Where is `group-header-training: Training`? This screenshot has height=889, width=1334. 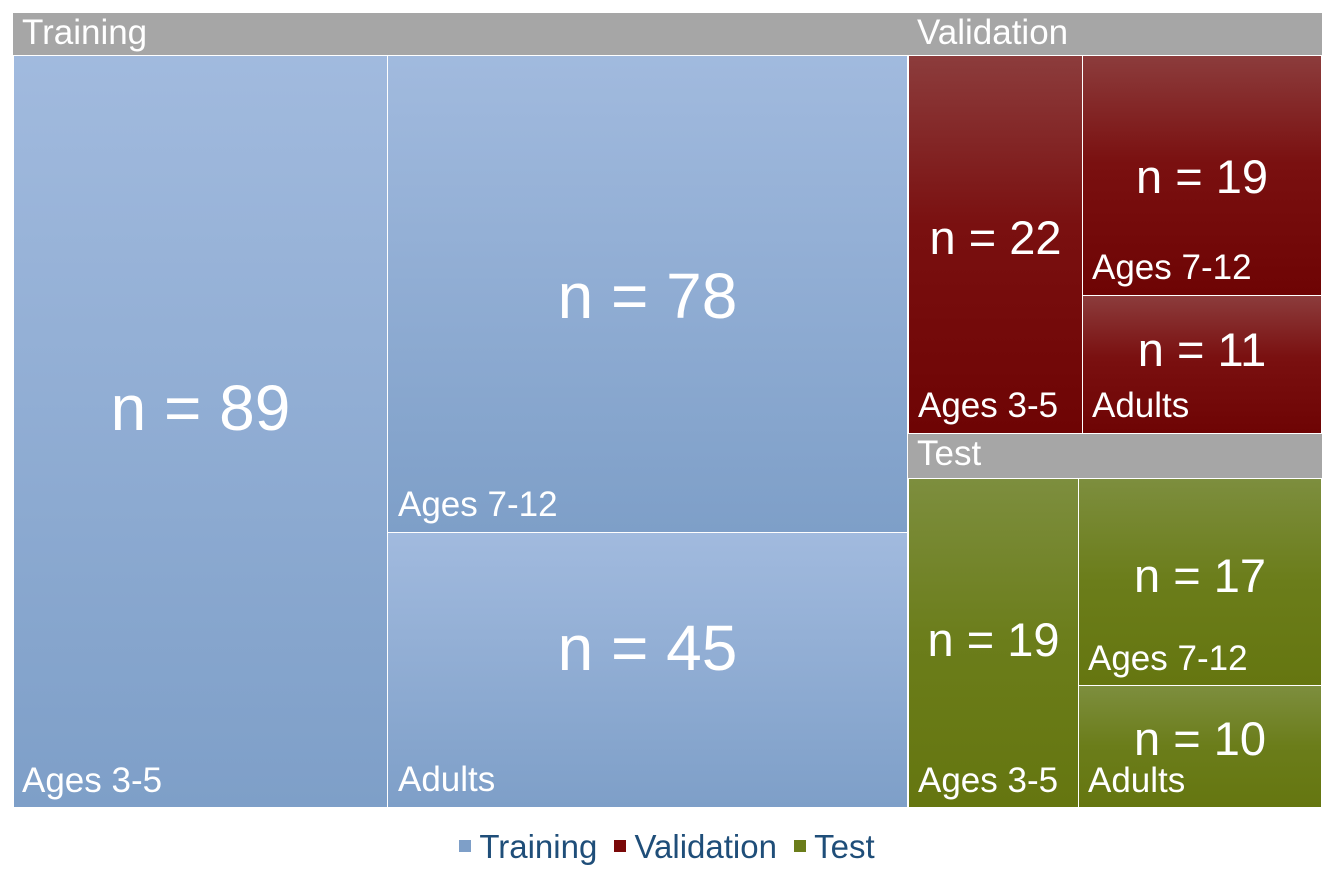
group-header-training: Training is located at coordinates (460, 34).